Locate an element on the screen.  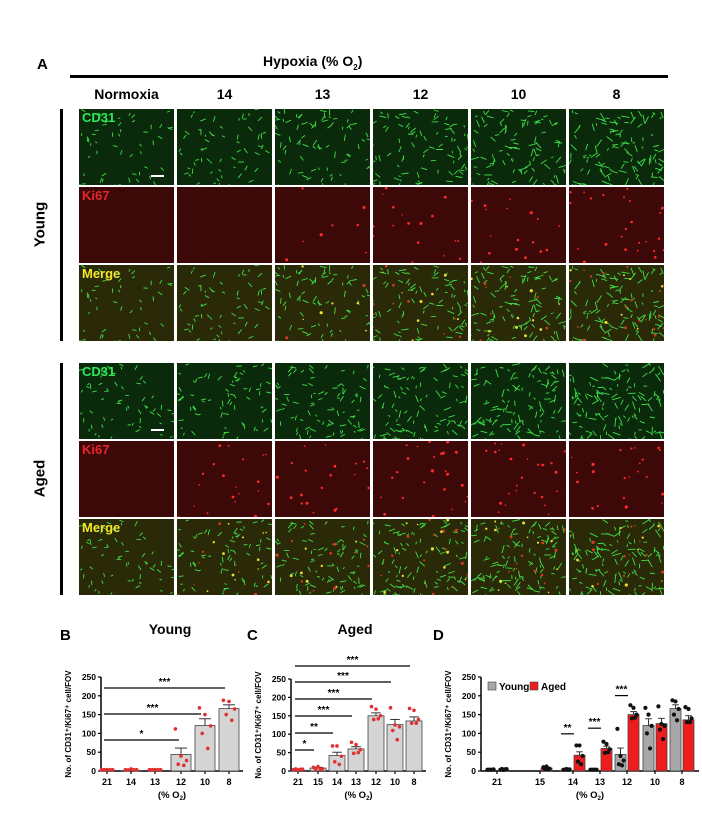
x-tick-label: 12 is located at coordinates (627, 782).